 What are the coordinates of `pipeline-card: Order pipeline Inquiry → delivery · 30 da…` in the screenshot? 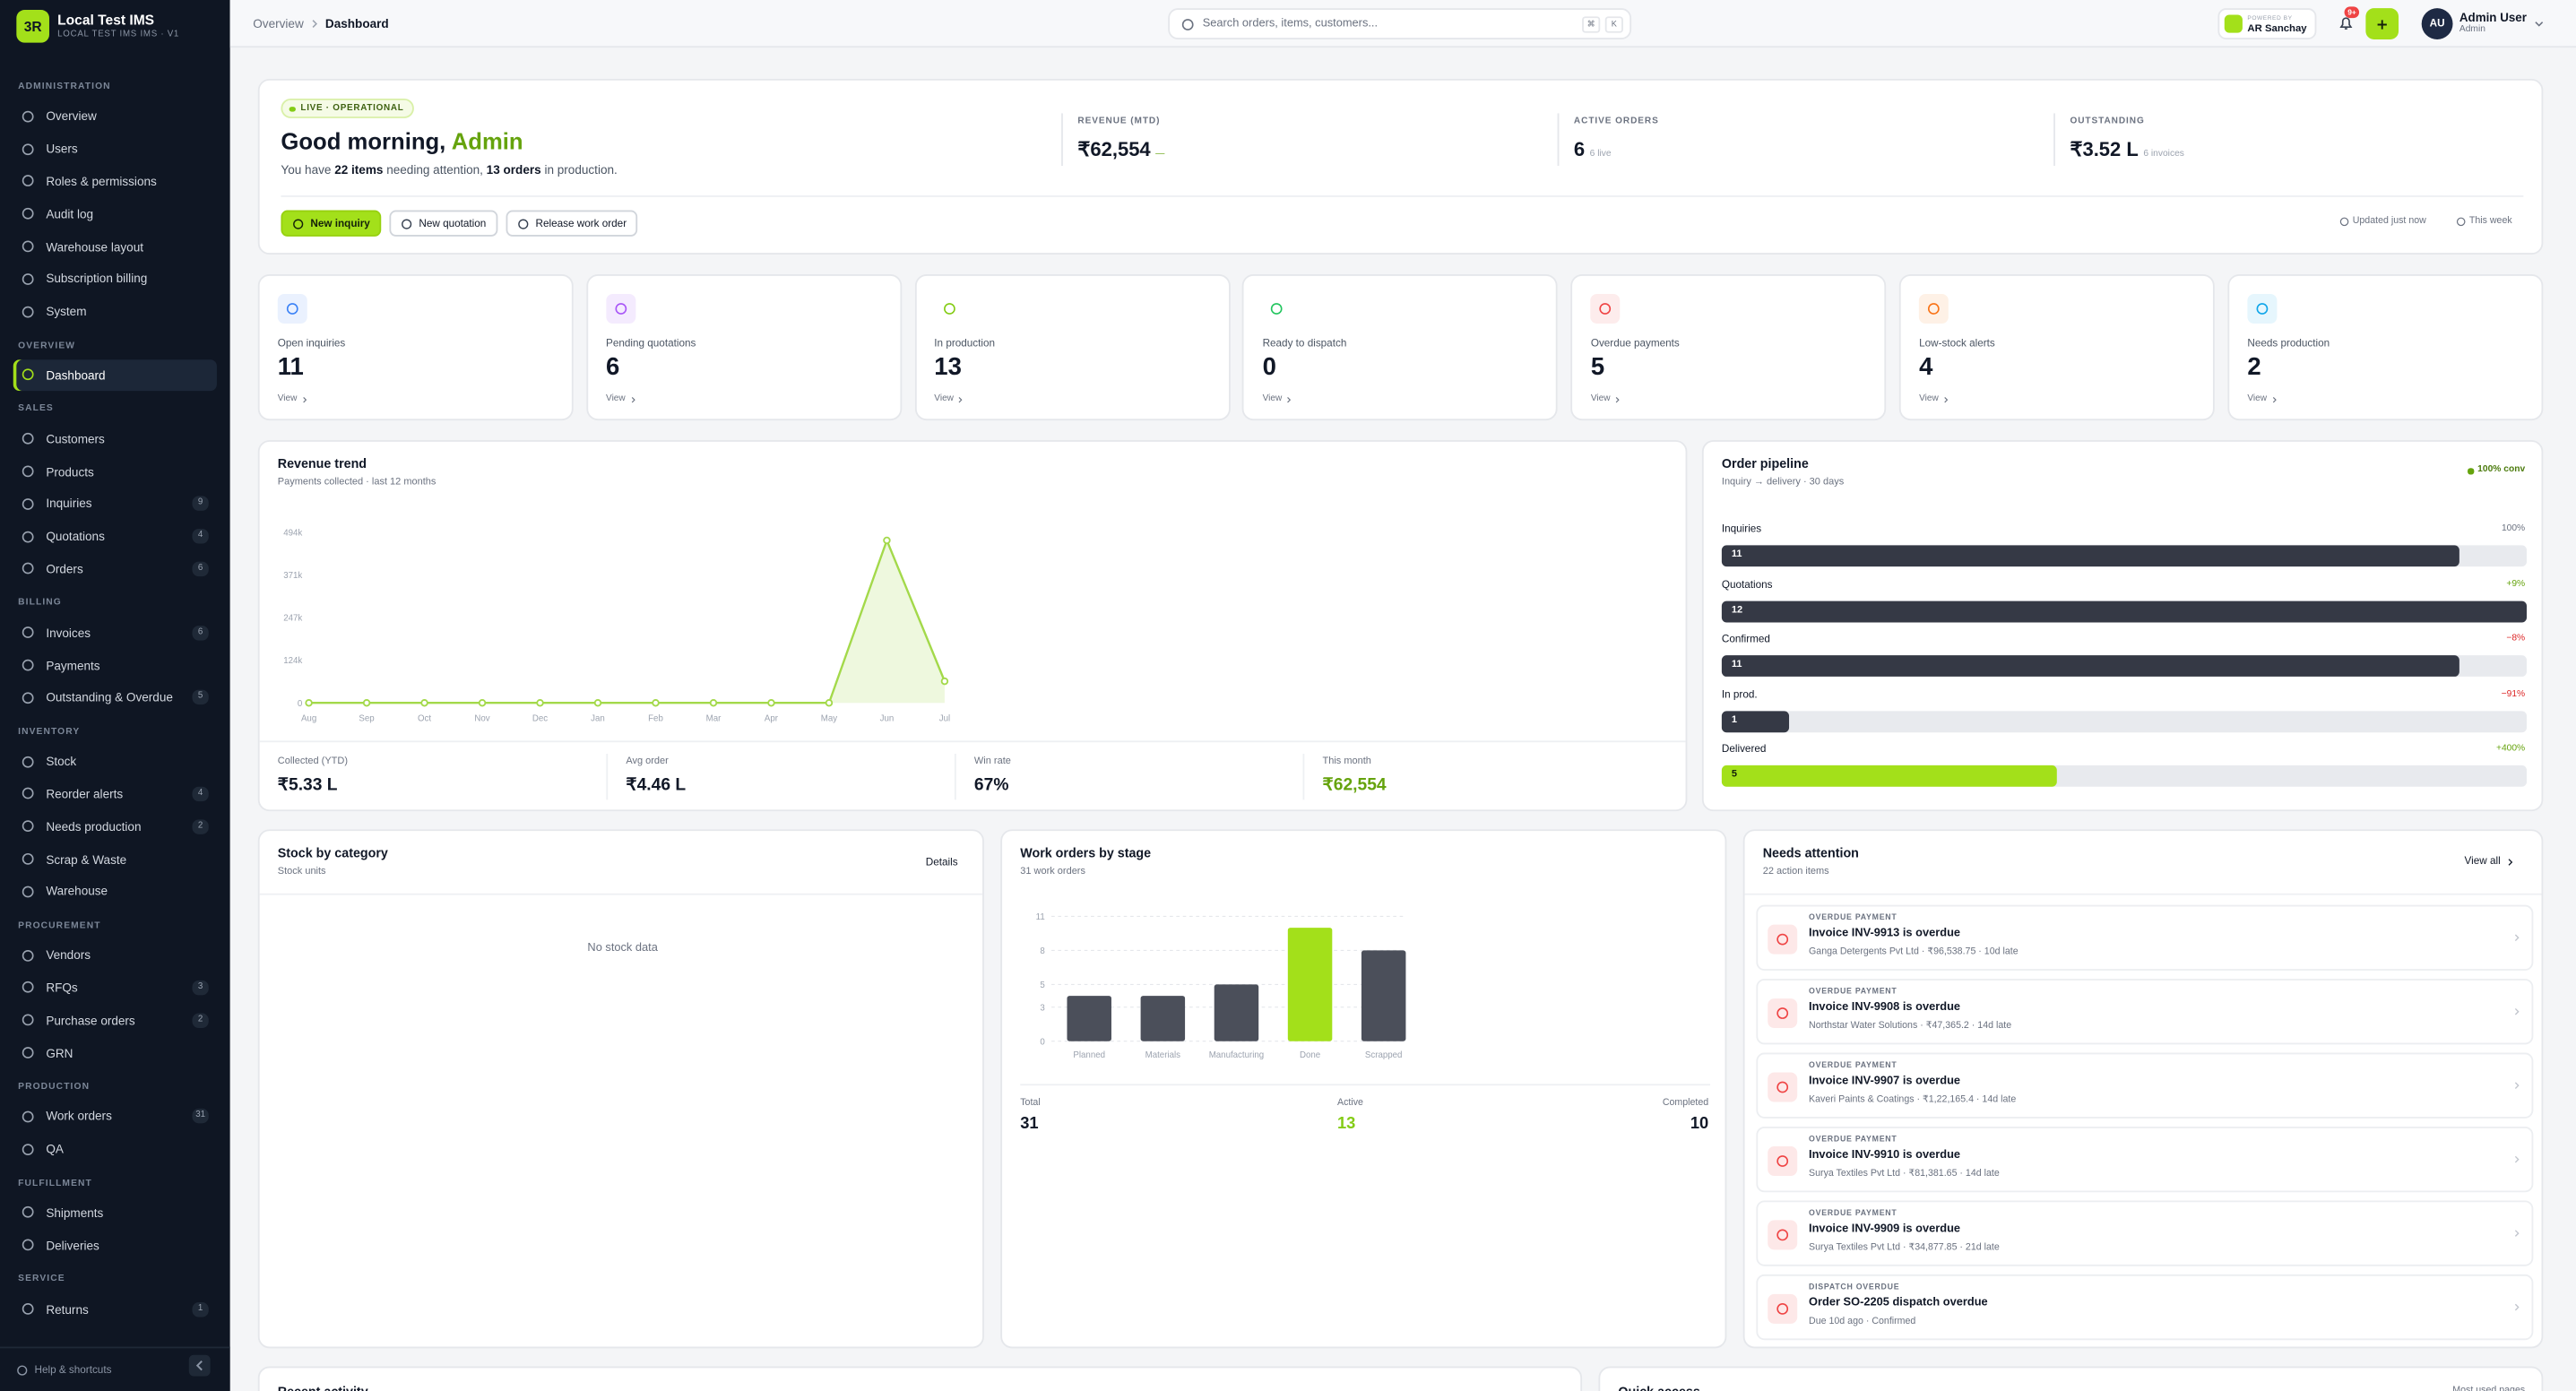 It's located at (2122, 626).